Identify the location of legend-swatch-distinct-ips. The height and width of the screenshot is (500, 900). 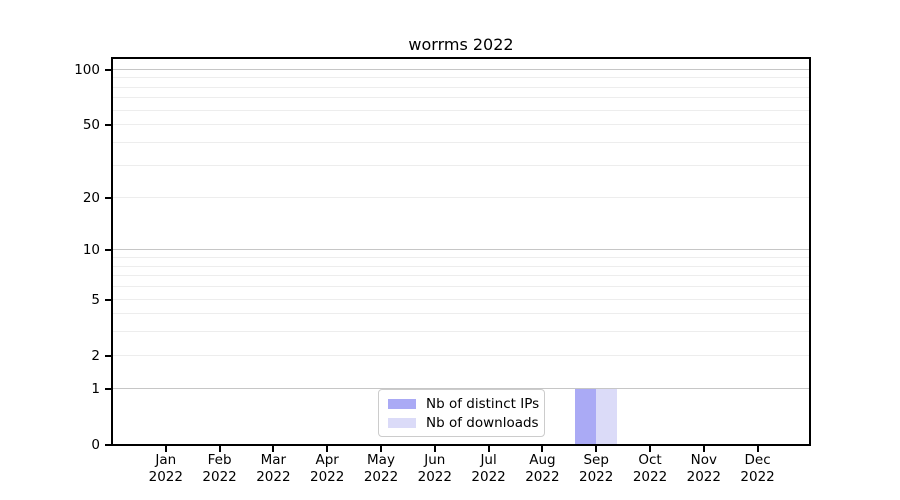
(402, 403).